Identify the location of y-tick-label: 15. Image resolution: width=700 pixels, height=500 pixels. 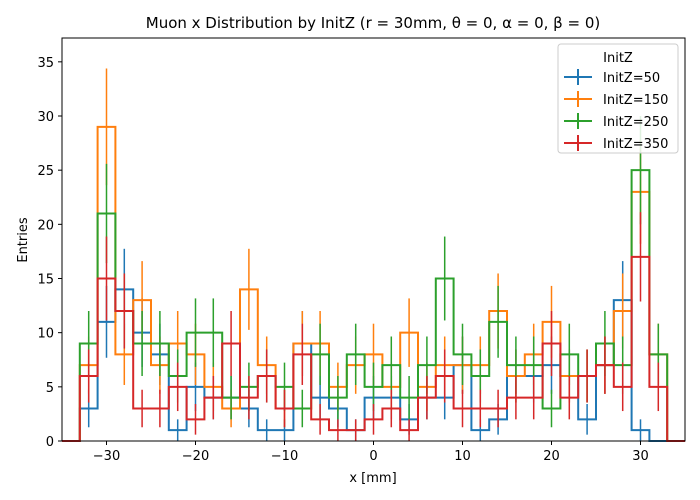
(45, 280).